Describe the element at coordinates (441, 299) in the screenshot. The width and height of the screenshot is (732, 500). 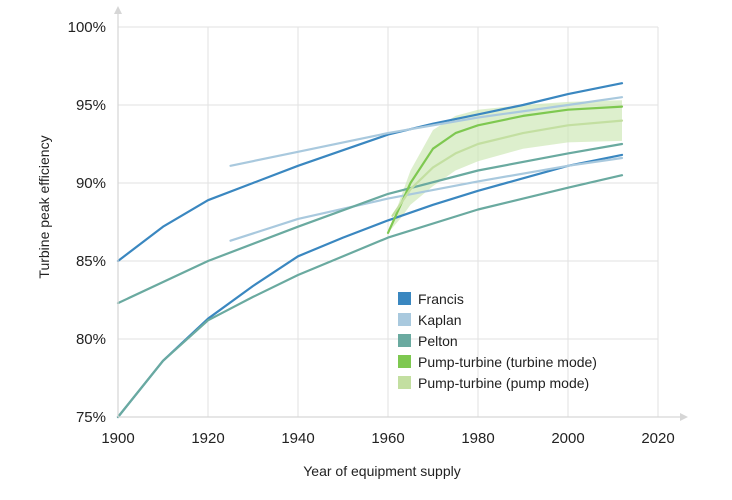
I see `legend-label: Francis` at that location.